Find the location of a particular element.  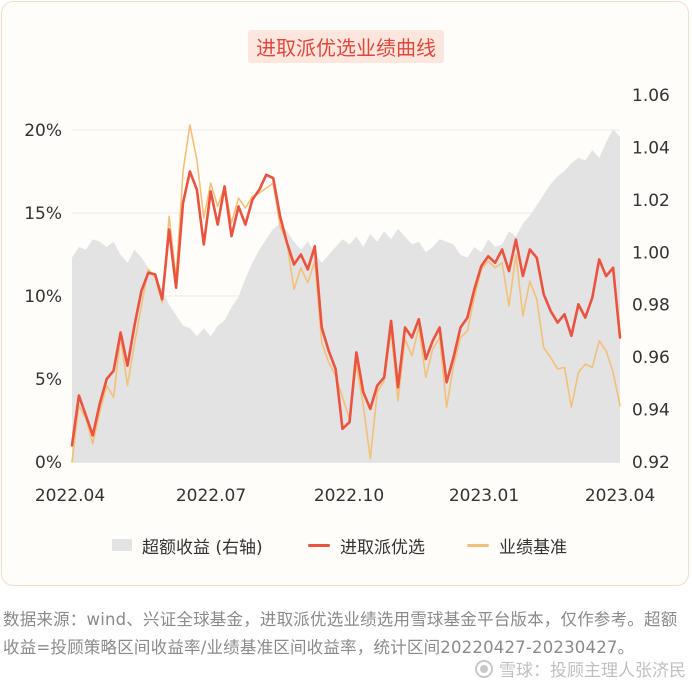

left-axis-tick-label: 0% is located at coordinates (48, 463).